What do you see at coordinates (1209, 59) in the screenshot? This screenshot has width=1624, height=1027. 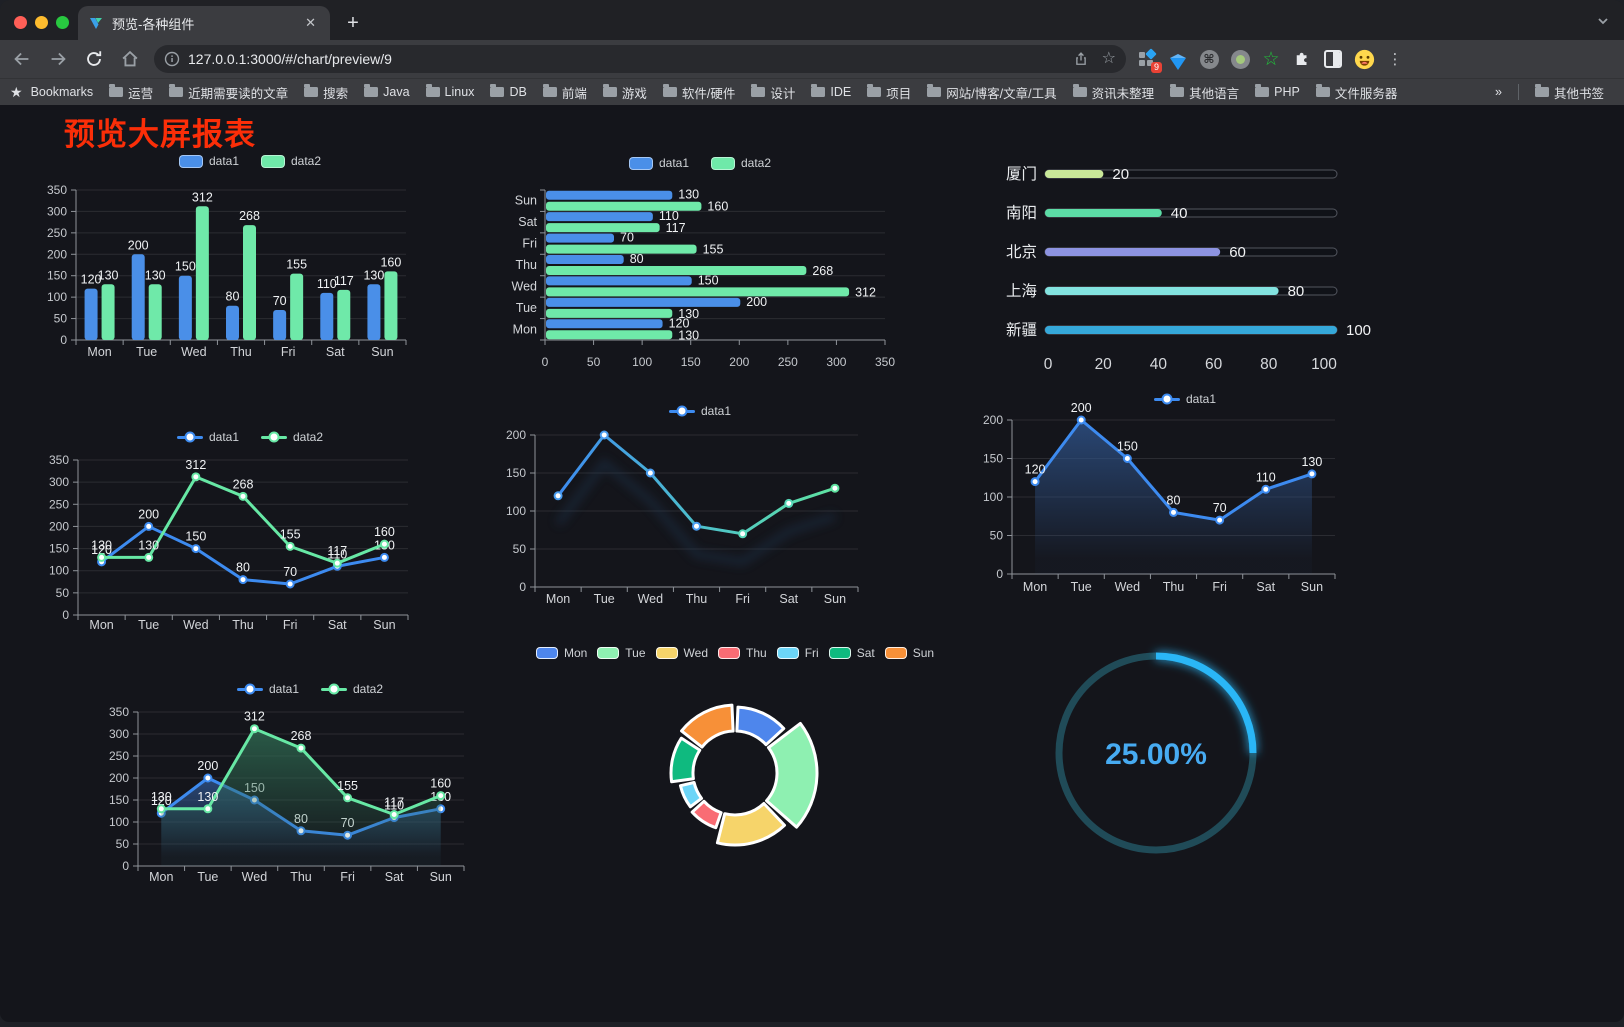 I see `command-extension-icon: ⌘` at bounding box center [1209, 59].